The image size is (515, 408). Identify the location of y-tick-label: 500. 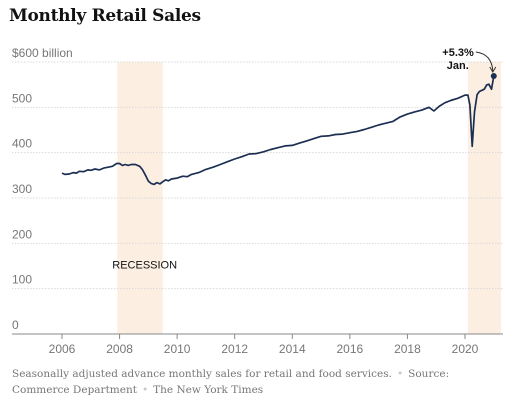
(22, 98).